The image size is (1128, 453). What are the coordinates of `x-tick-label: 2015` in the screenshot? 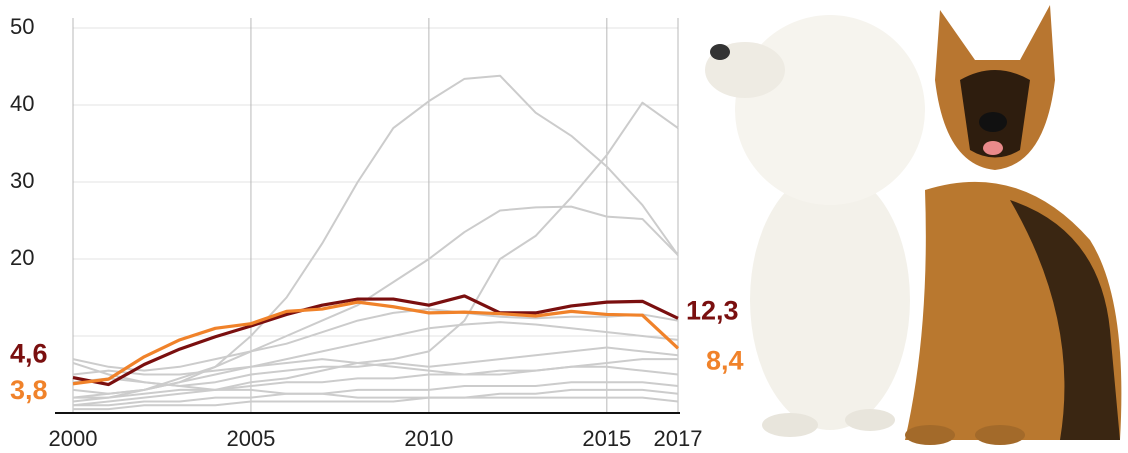 It's located at (606, 438).